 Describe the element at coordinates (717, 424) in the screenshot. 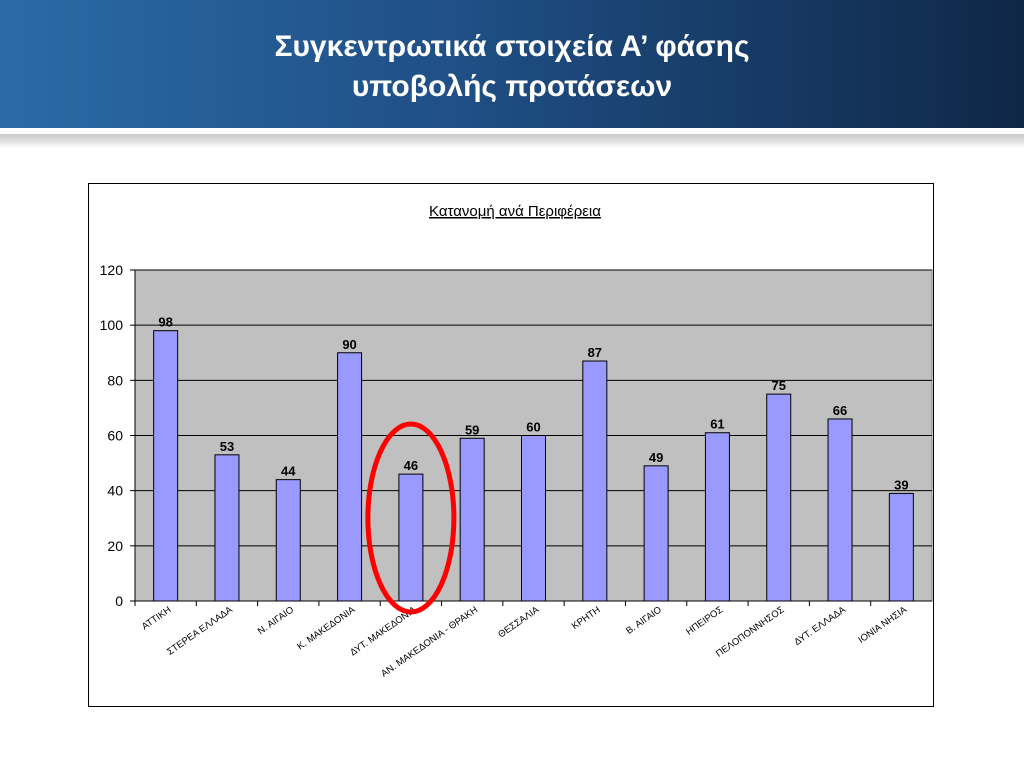

I see `data-label: 61` at that location.